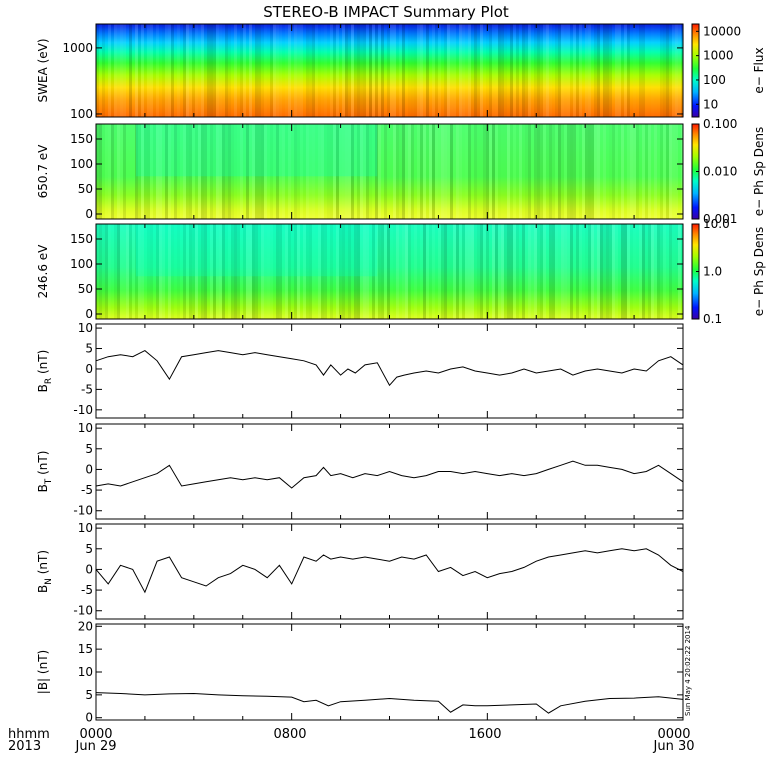 The width and height of the screenshot is (780, 780). I want to click on panel-4: 10 5 0 -5 -10 BR (nT), so click(360, 370).